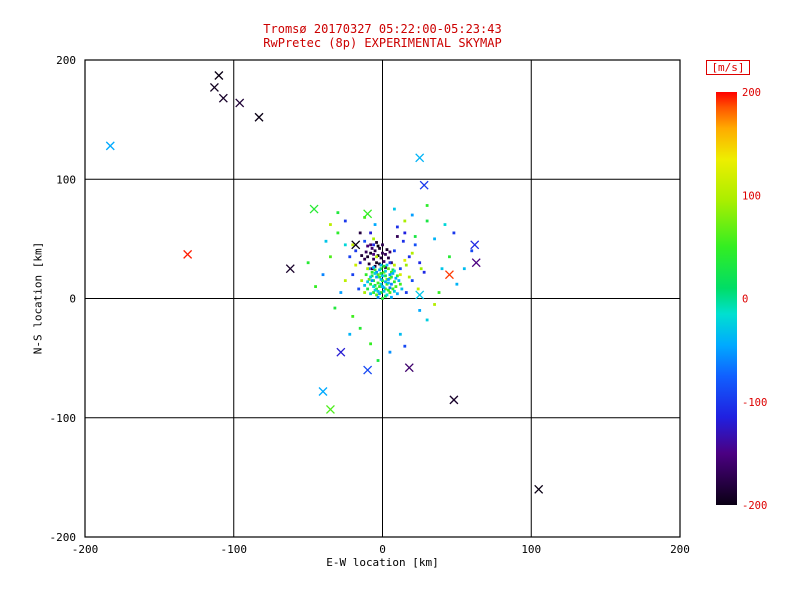  I want to click on colorbar-tick-label: 0, so click(745, 300).